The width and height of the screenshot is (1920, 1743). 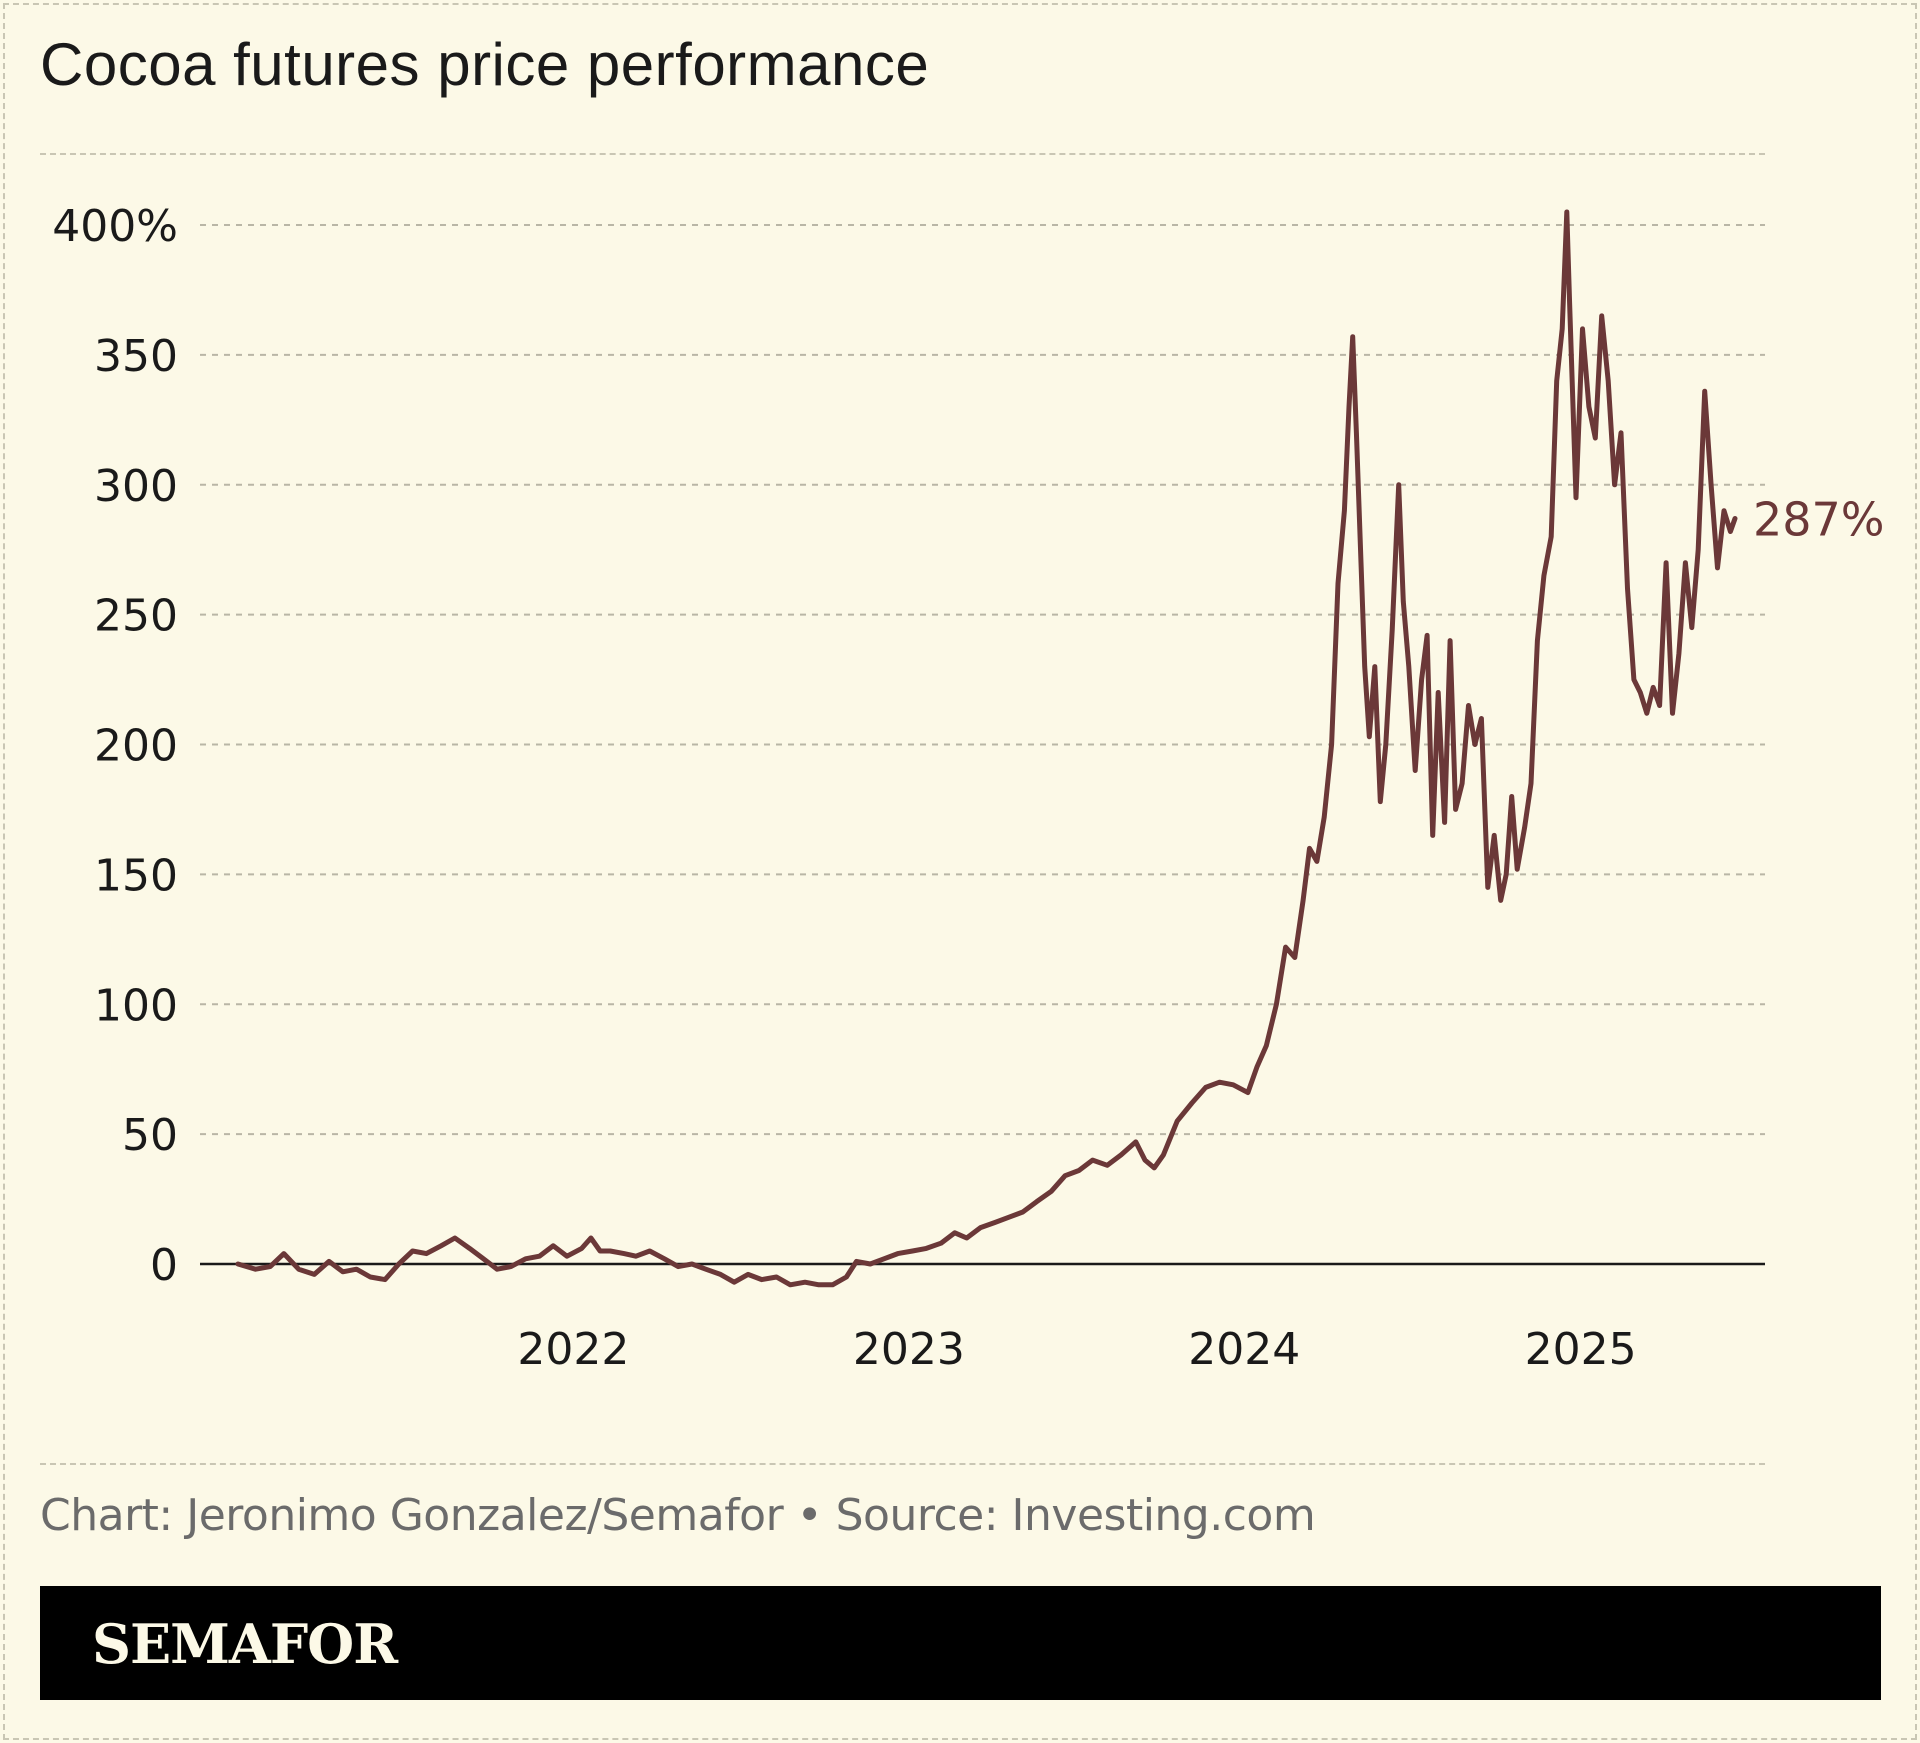 What do you see at coordinates (902, 1464) in the screenshot?
I see `bottom-divider` at bounding box center [902, 1464].